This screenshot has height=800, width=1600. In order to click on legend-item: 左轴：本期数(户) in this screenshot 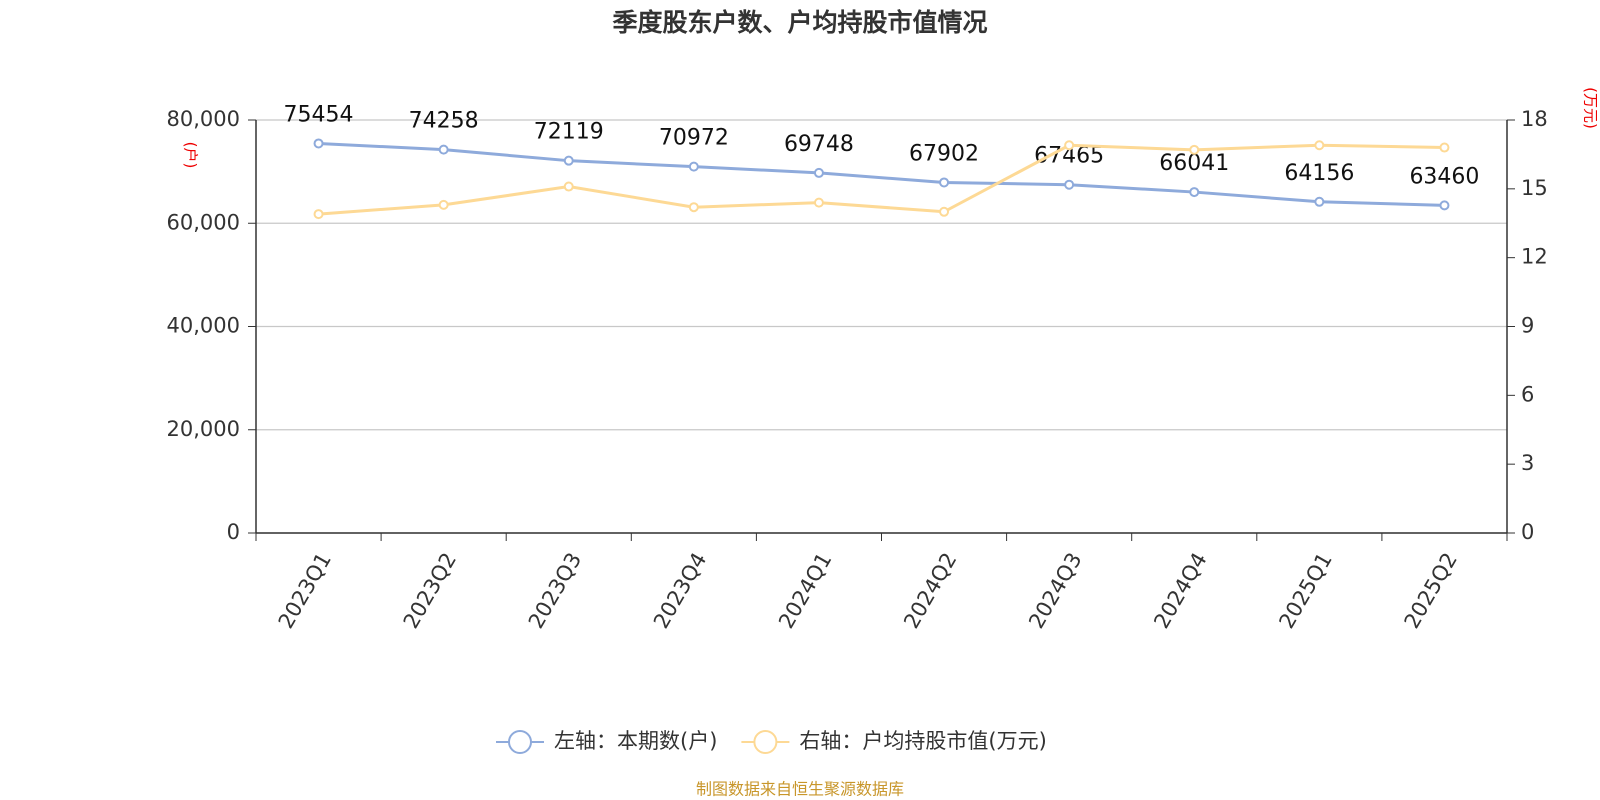, I will do `click(606, 741)`.